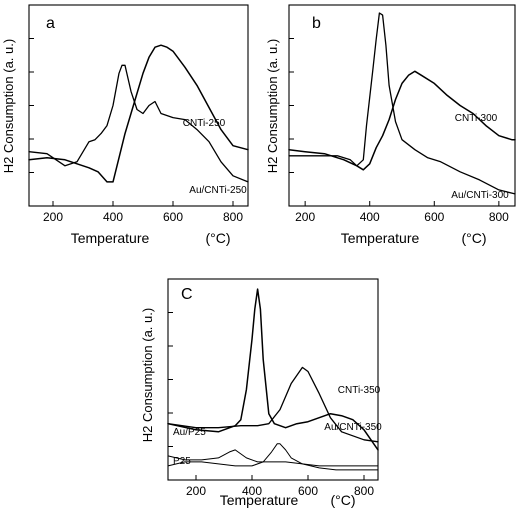 The image size is (520, 511). What do you see at coordinates (359, 390) in the screenshot?
I see `series-label-cnti-350: CNTi-350` at bounding box center [359, 390].